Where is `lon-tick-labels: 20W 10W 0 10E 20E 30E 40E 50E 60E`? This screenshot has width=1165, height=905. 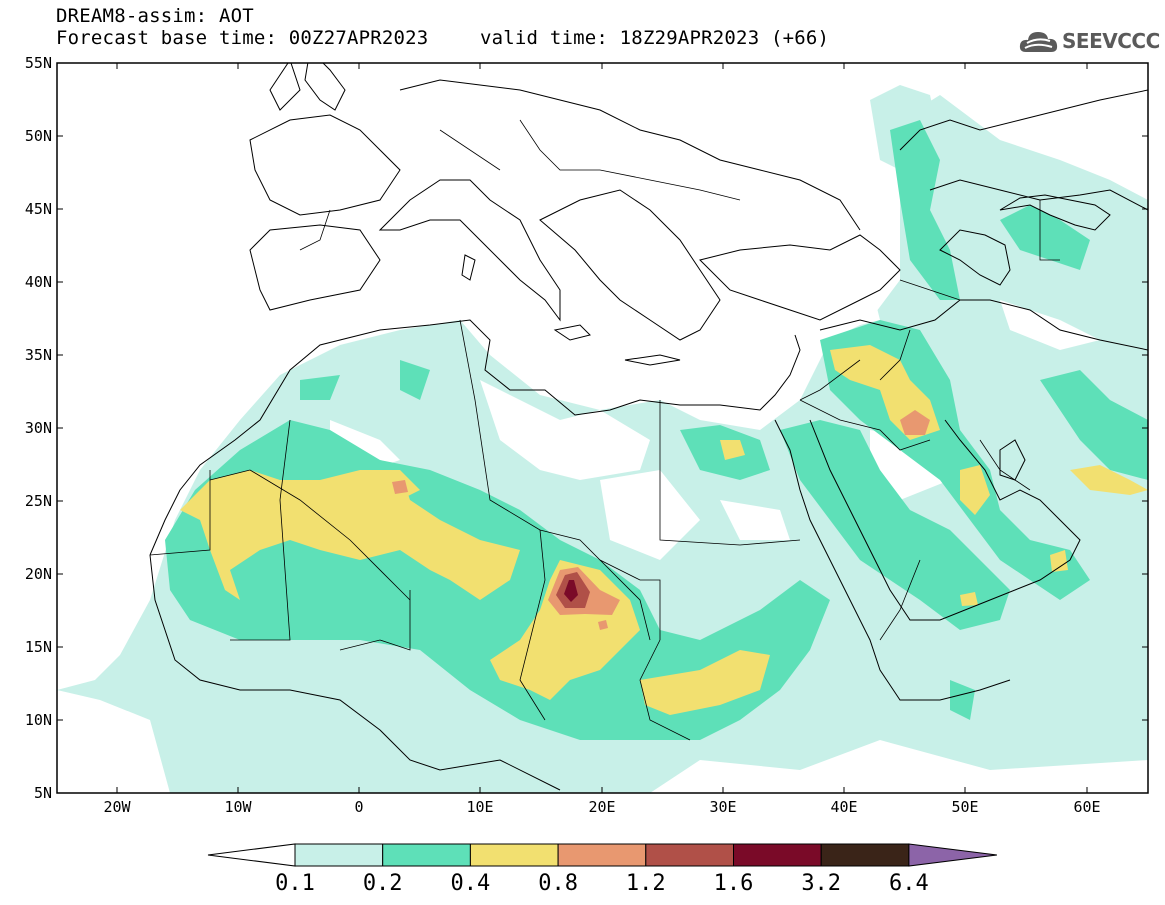 lon-tick-labels: 20W 10W 0 10E 20E 30E 40E 50E 60E is located at coordinates (601, 807).